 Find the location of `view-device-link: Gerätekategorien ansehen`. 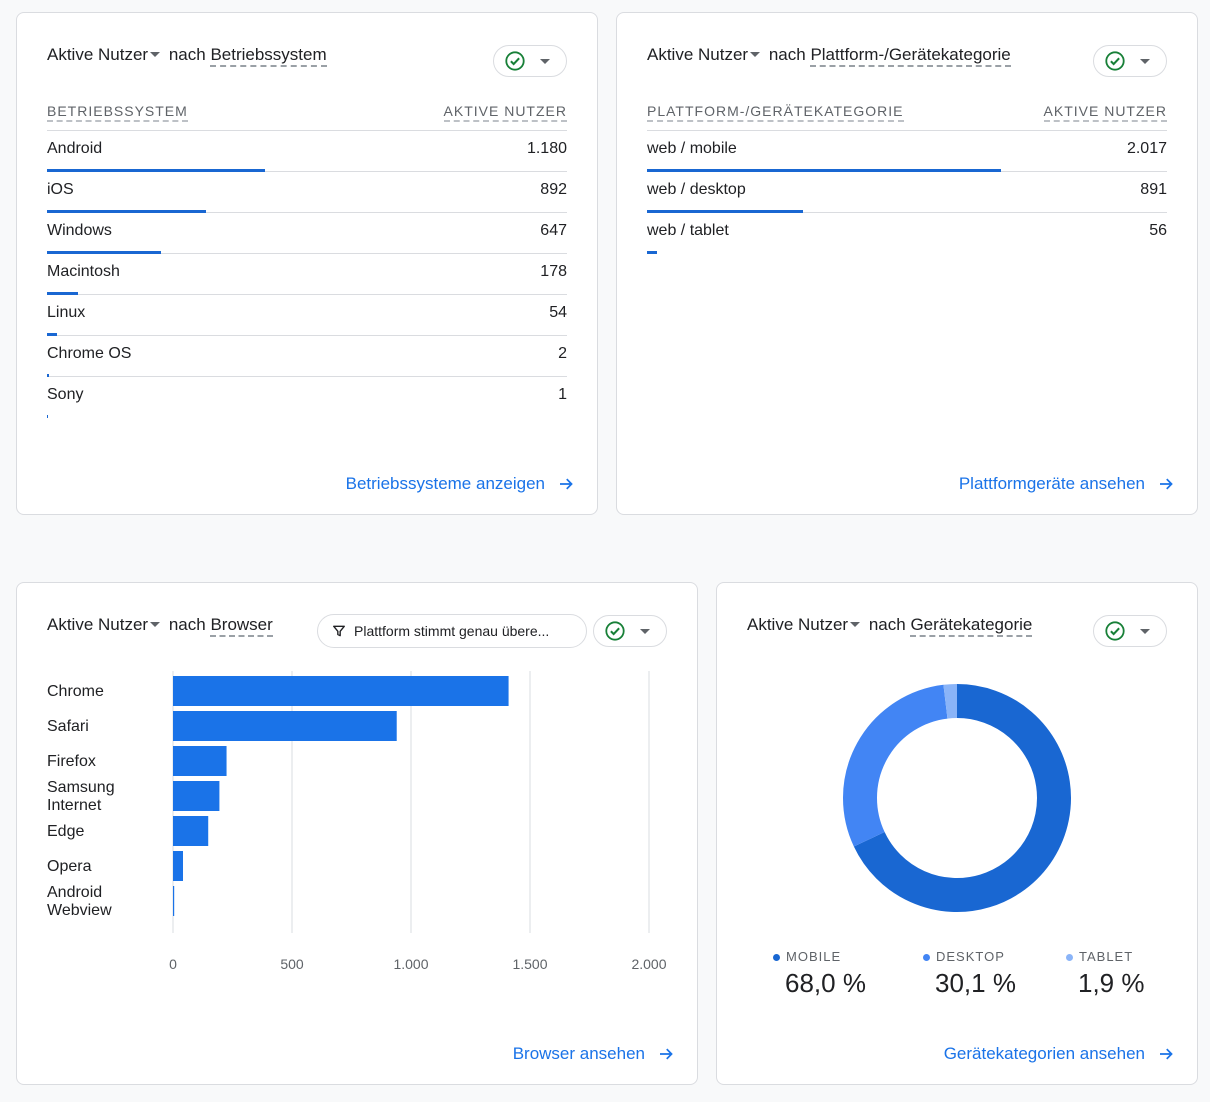

view-device-link: Gerätekategorien ansehen is located at coordinates (1059, 1054).